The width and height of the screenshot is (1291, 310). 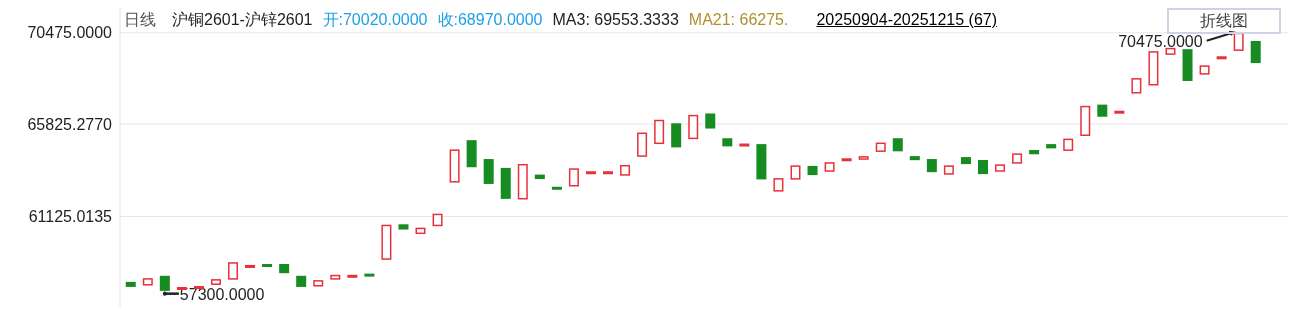 I want to click on annotation: 57300.0000, so click(x=222, y=294).